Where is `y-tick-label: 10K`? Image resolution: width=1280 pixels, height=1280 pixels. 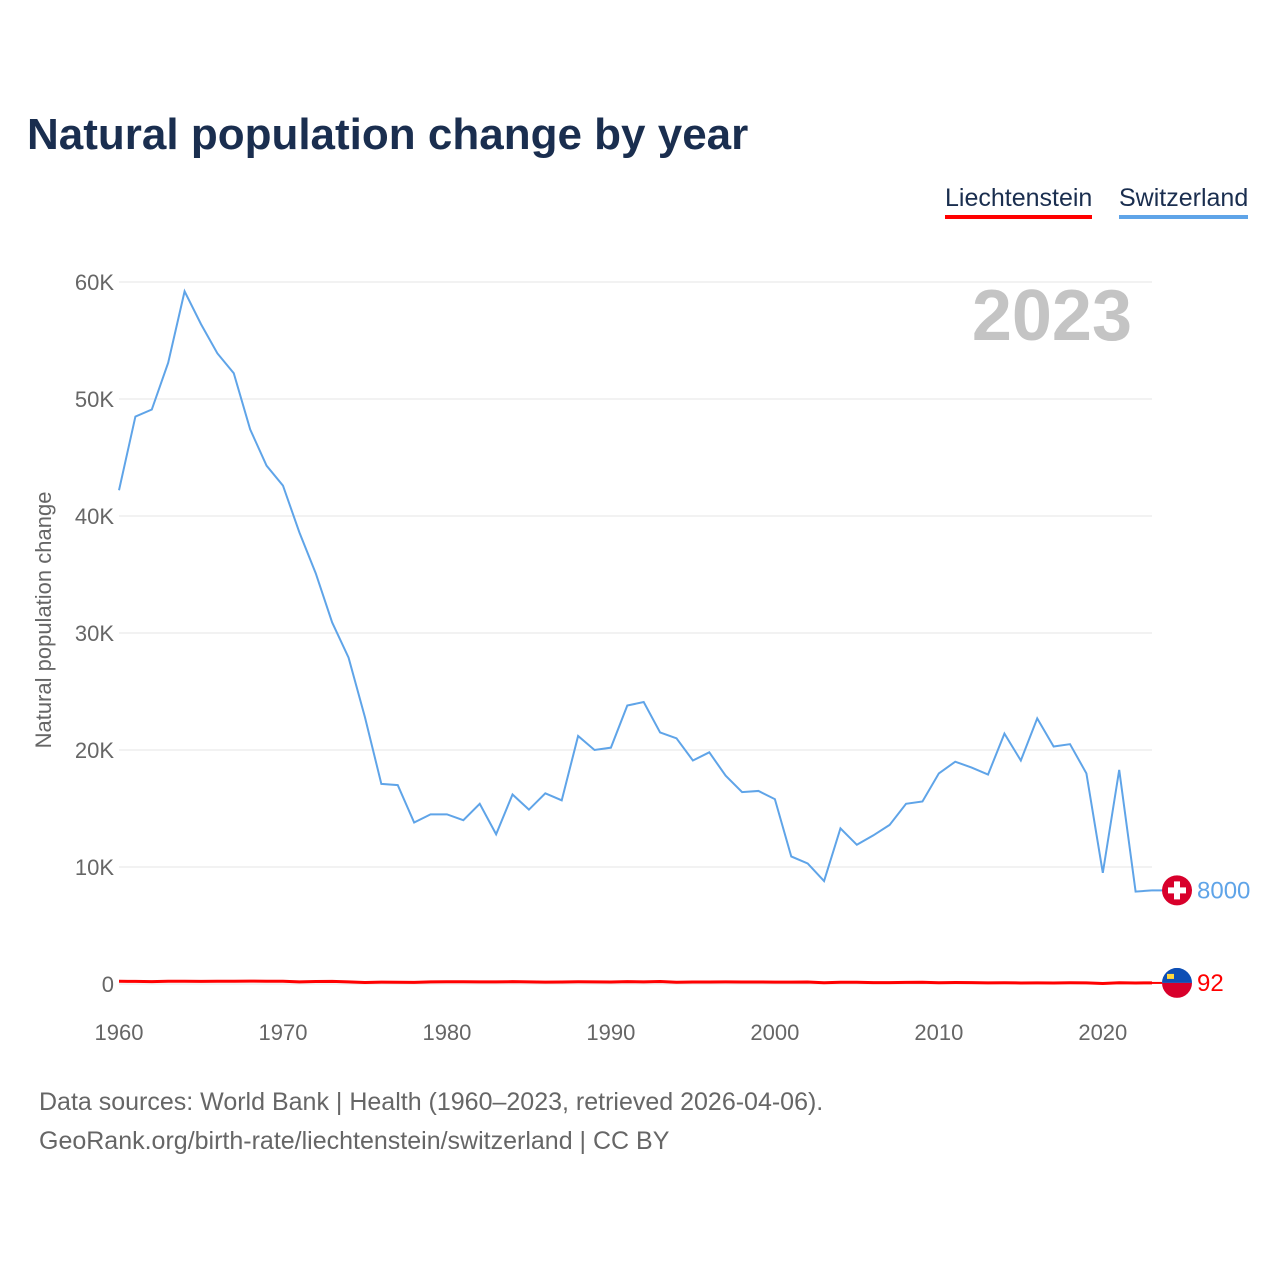
y-tick-label: 10K is located at coordinates (94, 867).